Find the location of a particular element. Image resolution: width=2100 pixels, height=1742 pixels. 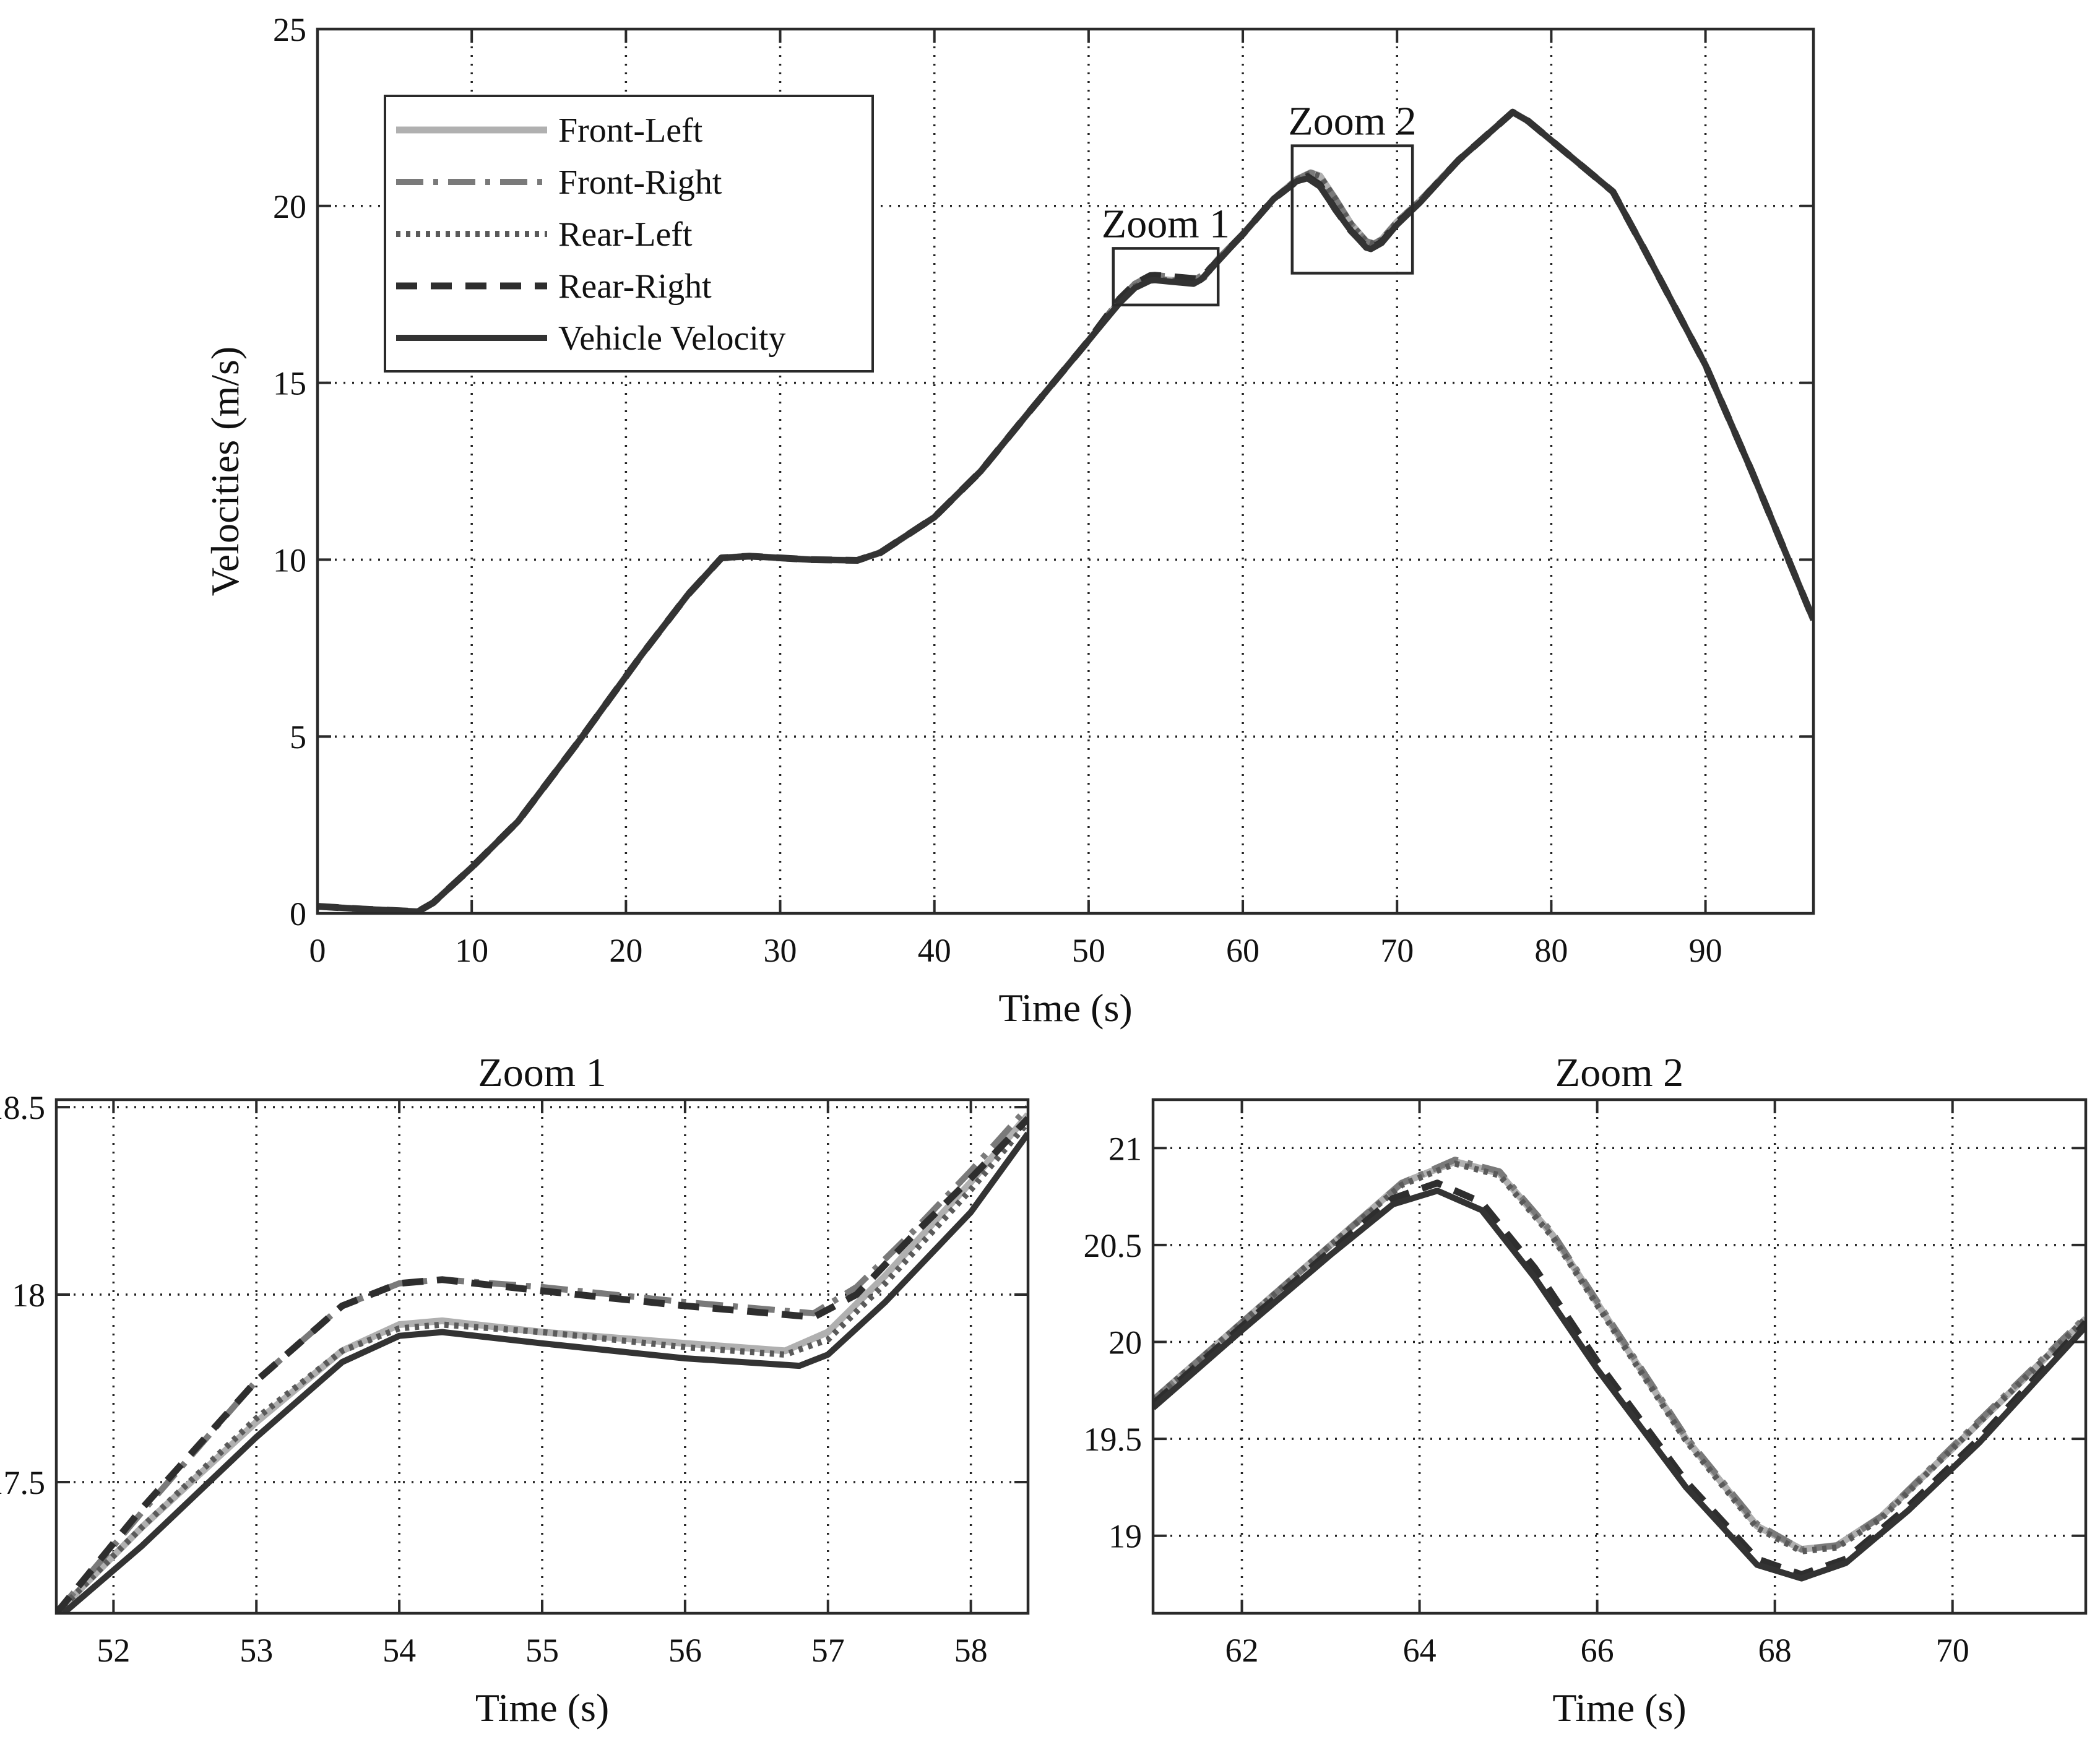

zoom-2-box is located at coordinates (1352, 210).